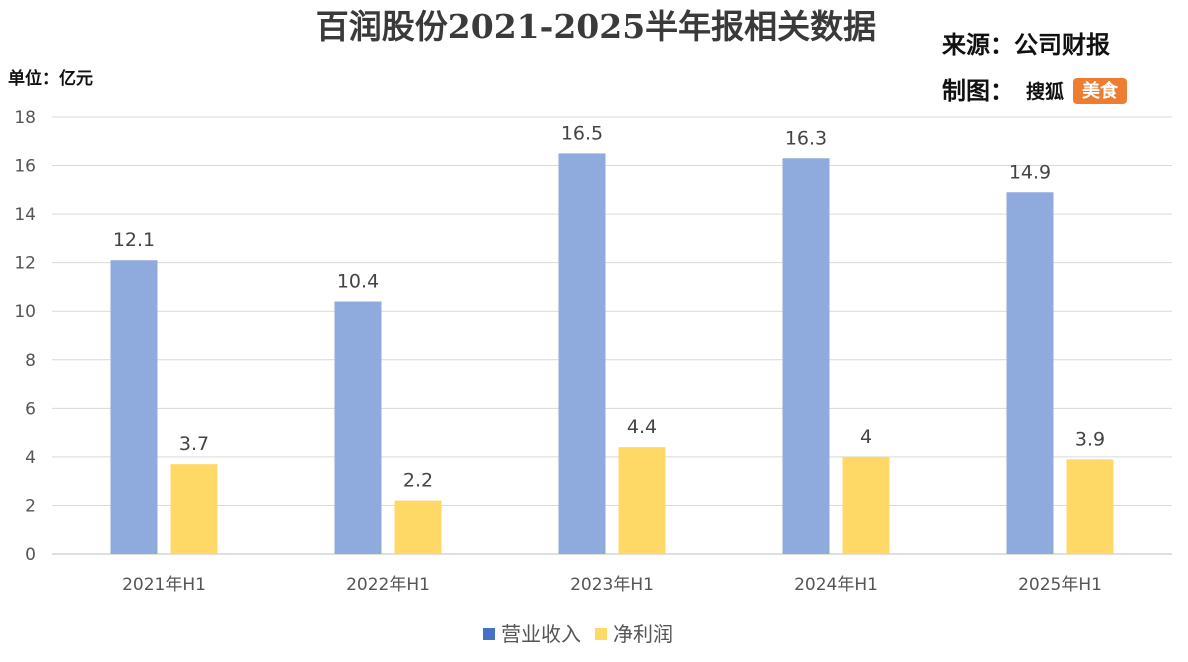  What do you see at coordinates (25, 215) in the screenshot?
I see `y-tick-label: 14` at bounding box center [25, 215].